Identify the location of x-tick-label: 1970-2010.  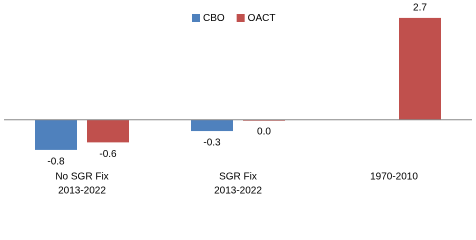
(394, 177).